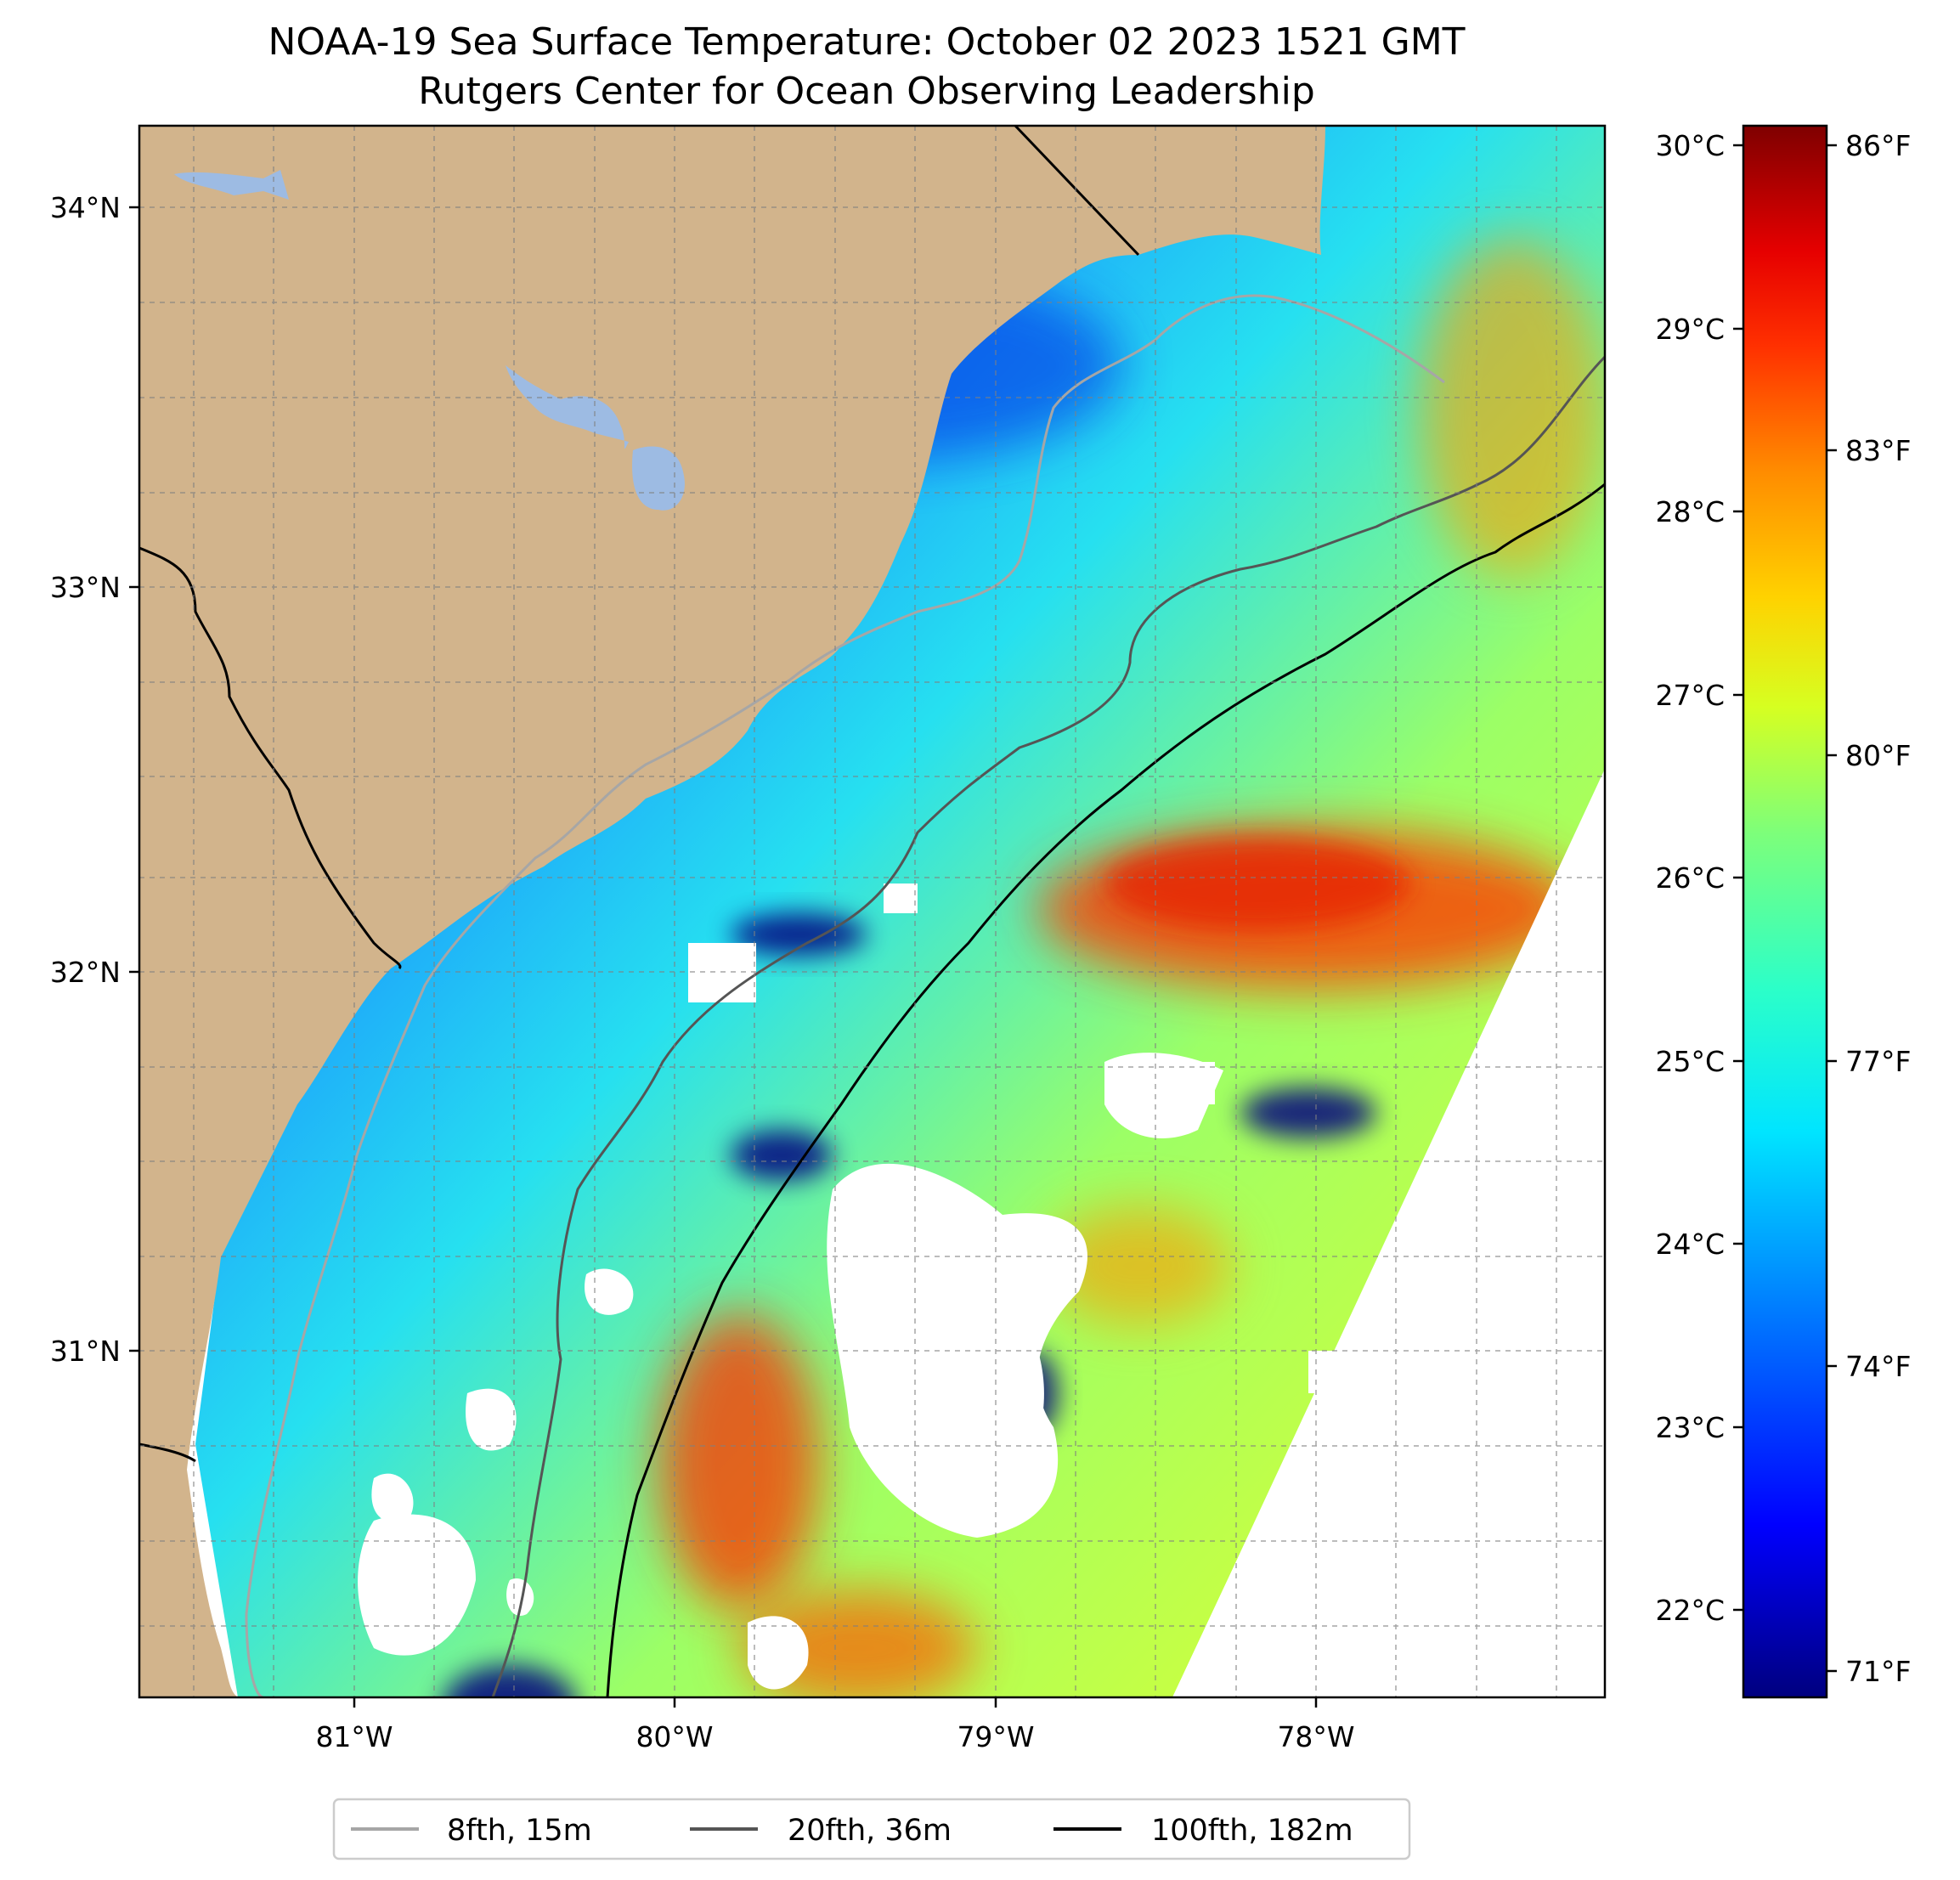 Image resolution: width=1960 pixels, height=1880 pixels. I want to click on legend-item-100fth: 100fth, 182m, so click(1203, 1831).